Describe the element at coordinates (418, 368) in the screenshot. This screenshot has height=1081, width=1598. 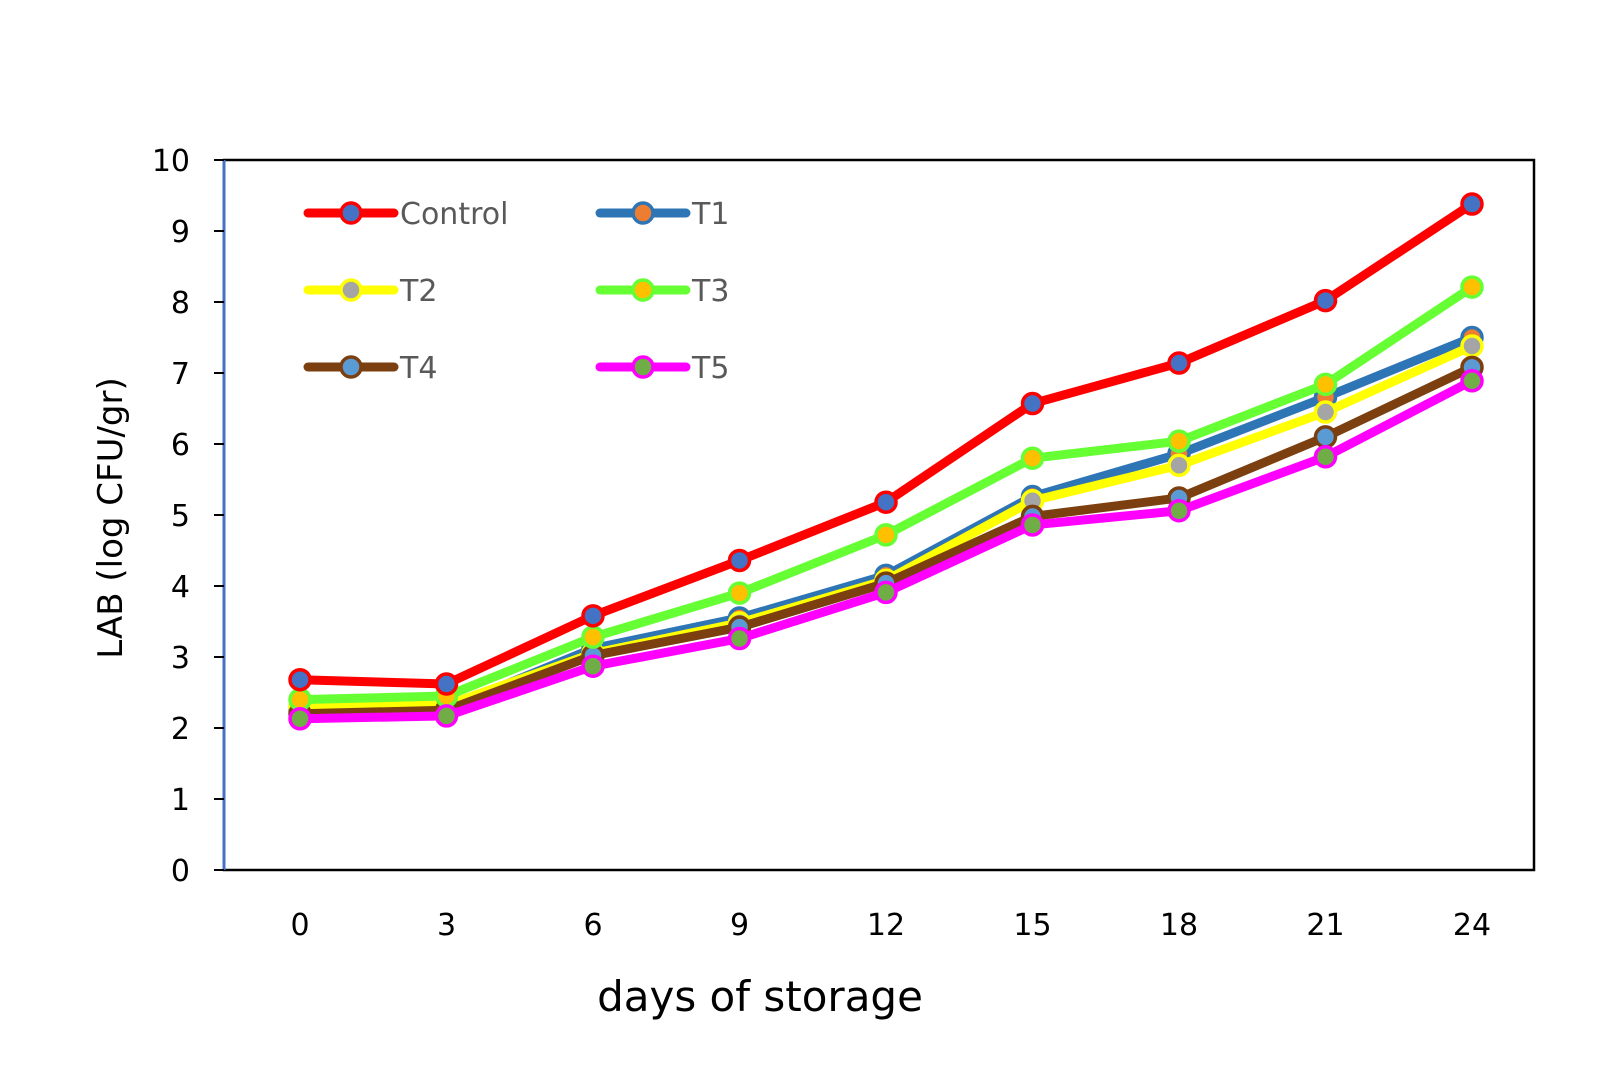
I see `legend-label: T4` at that location.